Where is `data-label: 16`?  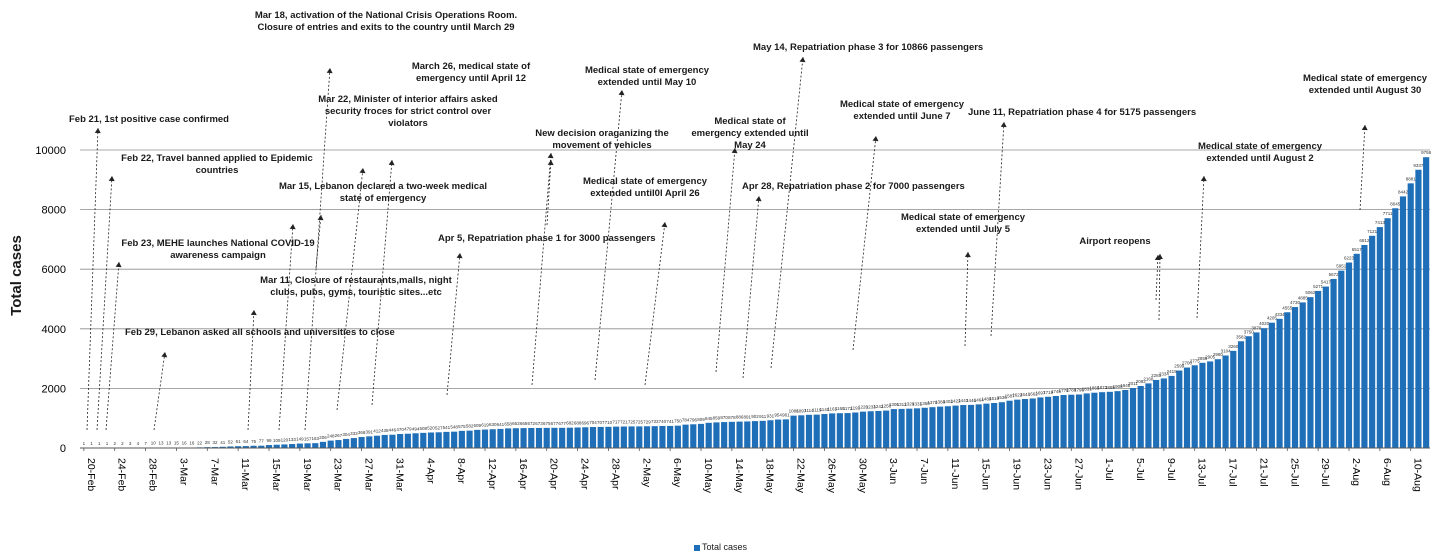
data-label: 16 is located at coordinates (185, 443).